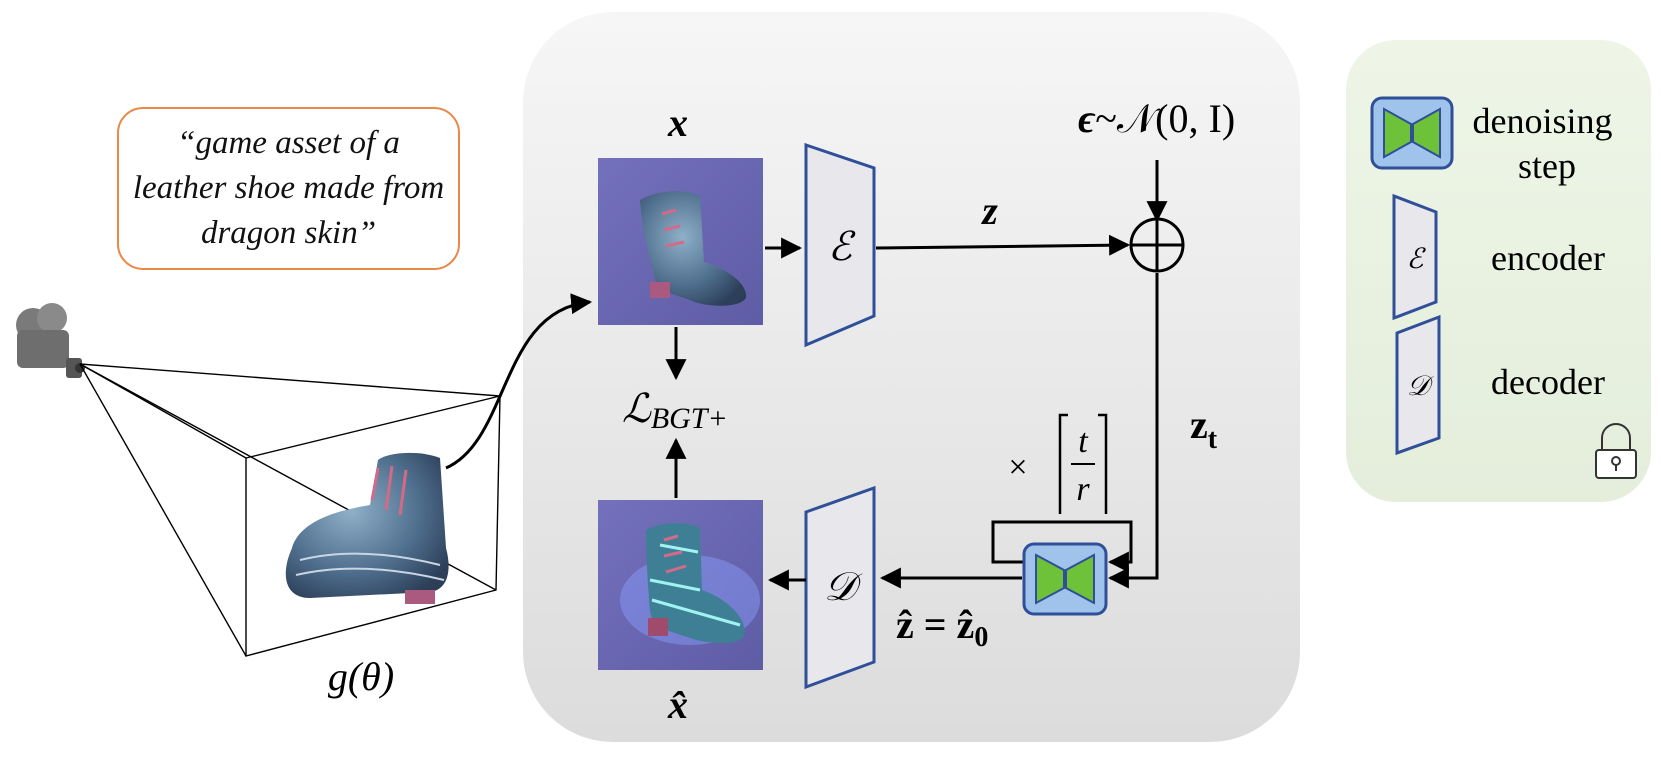  Describe the element at coordinates (1418, 385) in the screenshot. I see `legend-decoder-icon` at that location.